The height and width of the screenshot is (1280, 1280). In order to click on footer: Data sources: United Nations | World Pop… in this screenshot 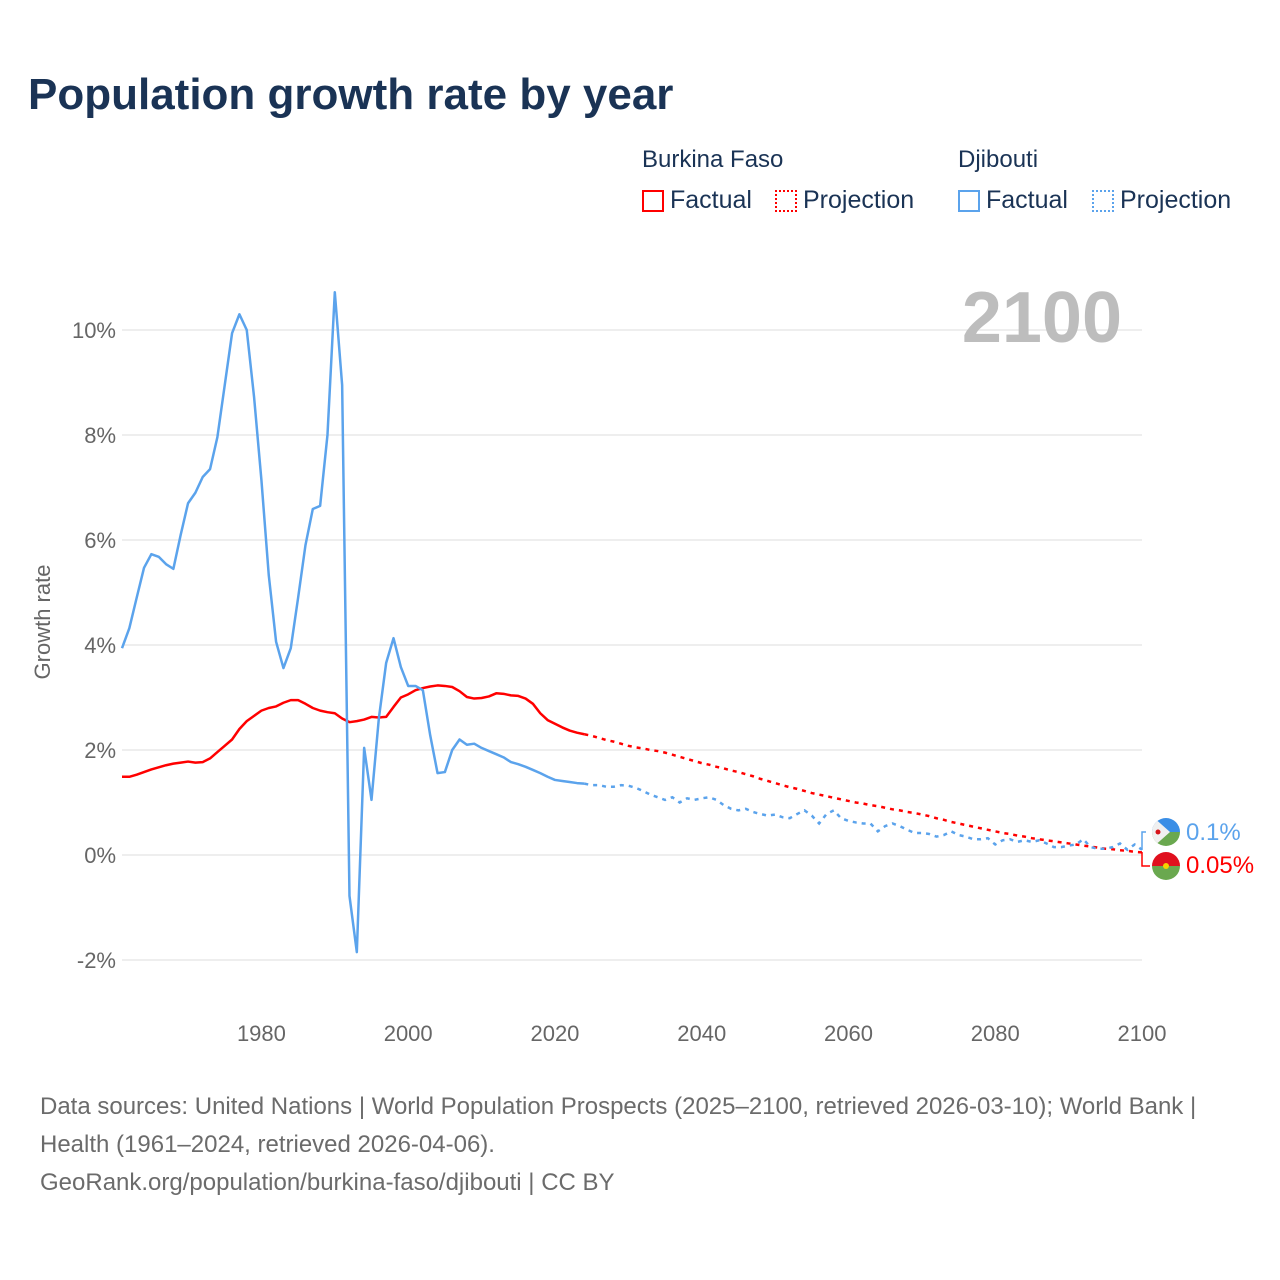, I will do `click(640, 1145)`.